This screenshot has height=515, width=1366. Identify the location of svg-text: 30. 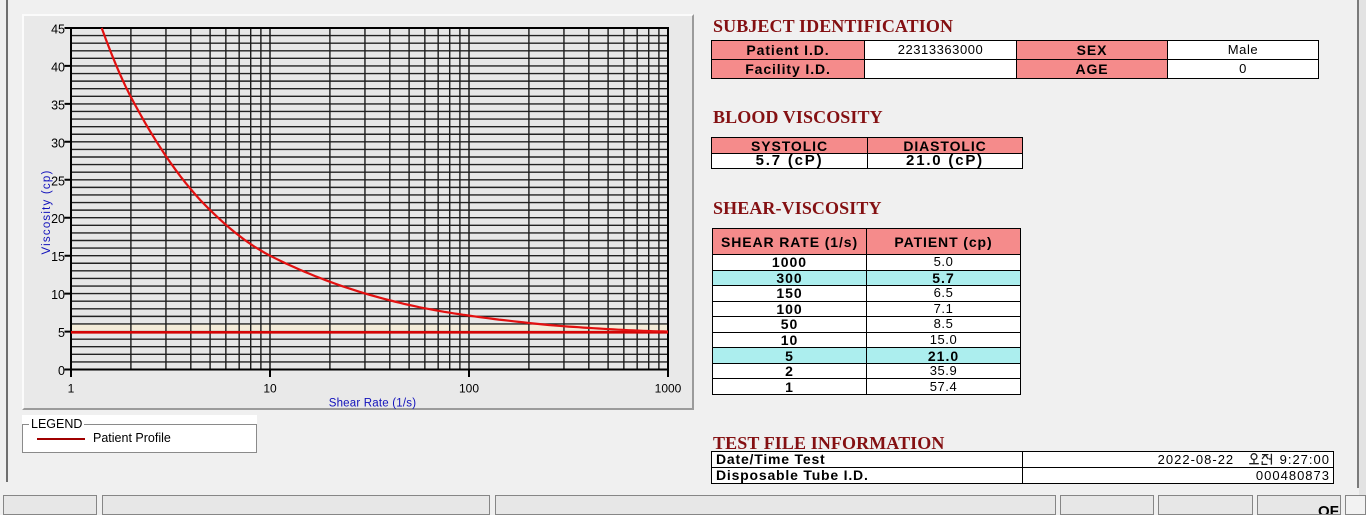
(58, 143).